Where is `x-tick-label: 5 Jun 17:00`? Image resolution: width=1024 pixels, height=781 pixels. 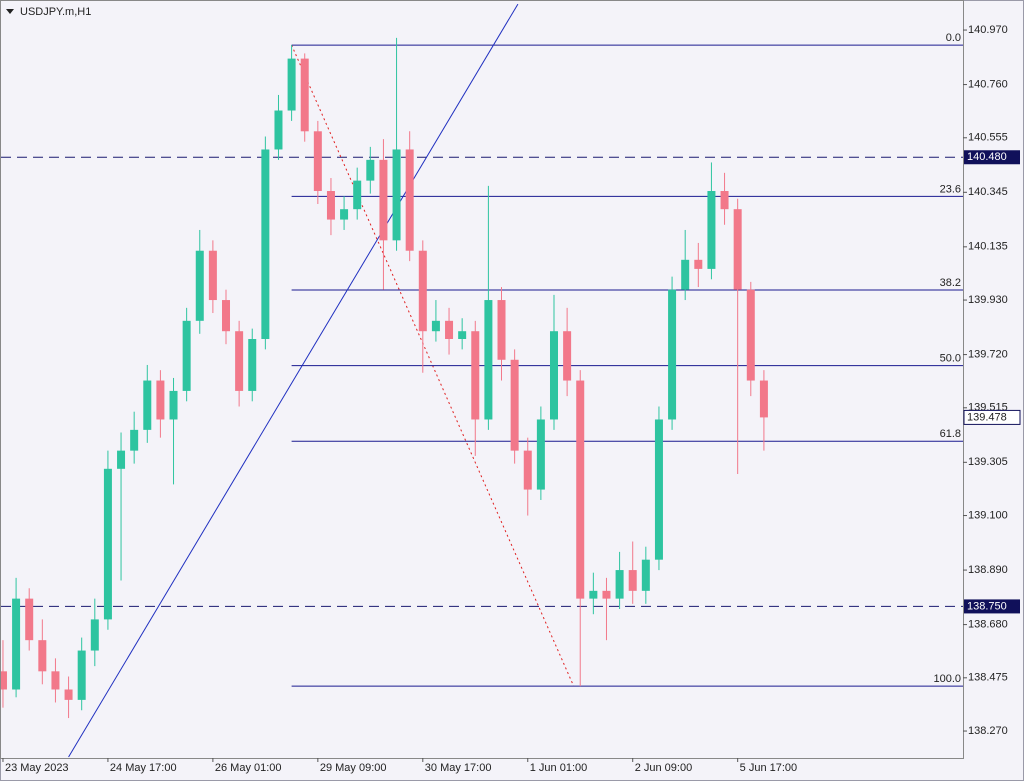 x-tick-label: 5 Jun 17:00 is located at coordinates (769, 768).